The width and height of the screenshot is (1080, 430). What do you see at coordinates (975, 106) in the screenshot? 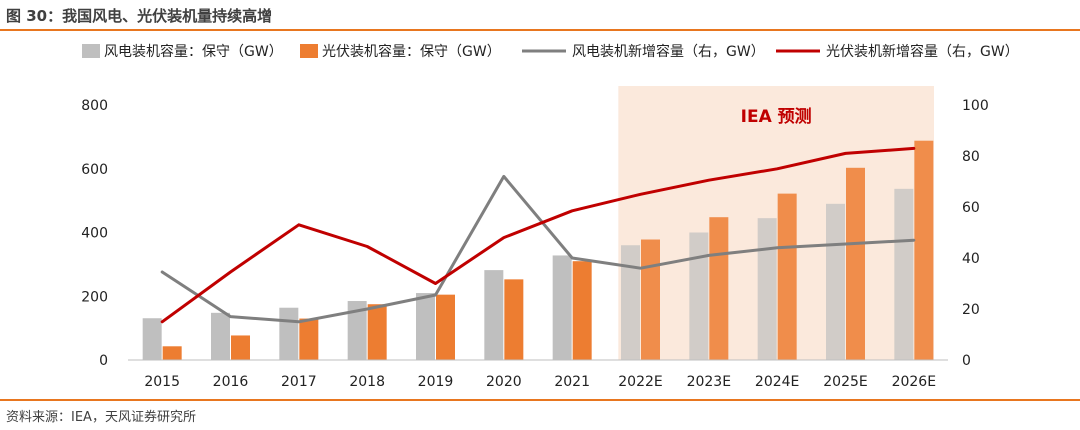
I see `y-right-tick-label: 100` at bounding box center [975, 106].